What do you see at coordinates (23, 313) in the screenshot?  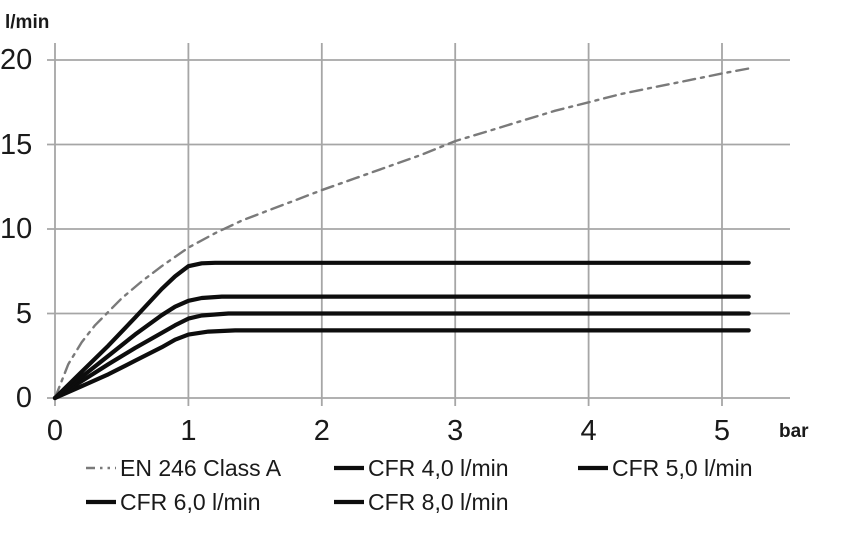 I see `y-tick-label: 5` at bounding box center [23, 313].